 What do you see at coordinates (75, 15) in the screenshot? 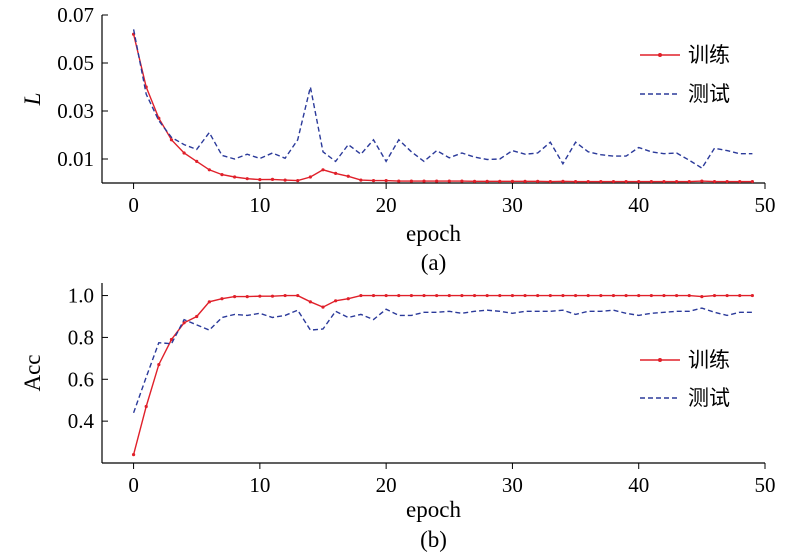
I see `y-tick-label: 0.07` at bounding box center [75, 15].